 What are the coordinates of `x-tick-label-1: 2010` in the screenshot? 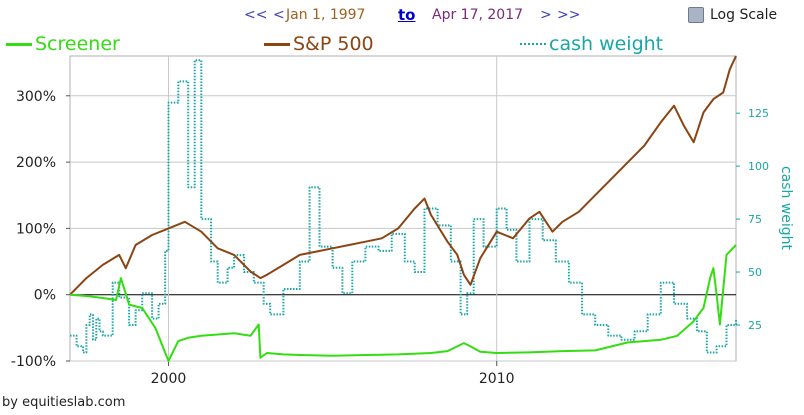 It's located at (497, 379).